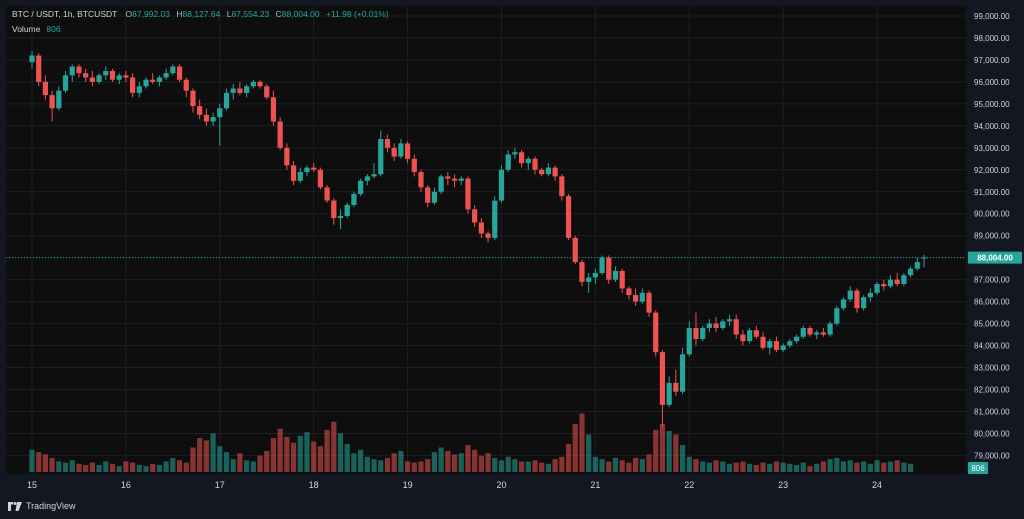 This screenshot has height=519, width=1024. I want to click on price-tick-label: 99,000.00, so click(992, 16).